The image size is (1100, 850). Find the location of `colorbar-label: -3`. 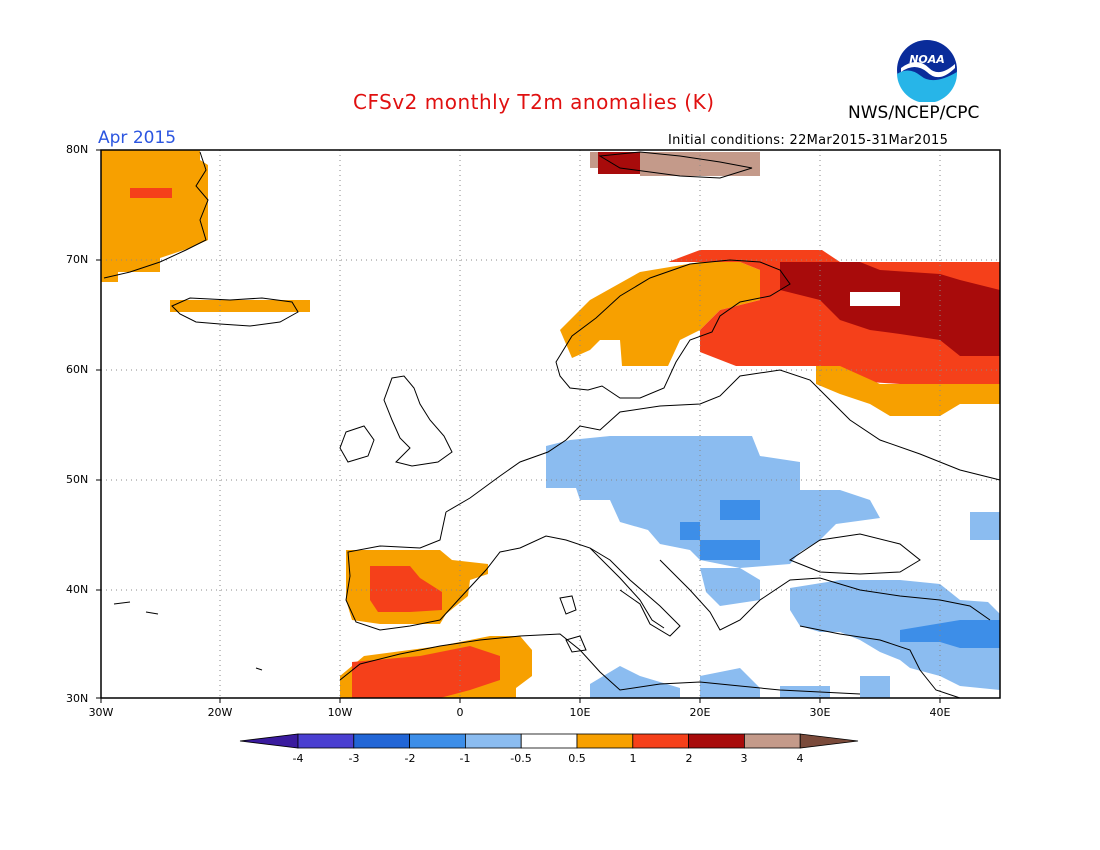

colorbar-label: -3 is located at coordinates (354, 758).